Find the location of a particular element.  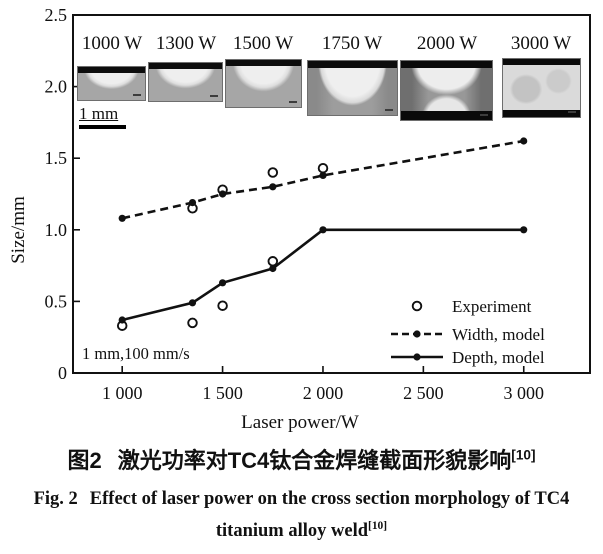

weld-inset-image-1000w is located at coordinates (111, 83).